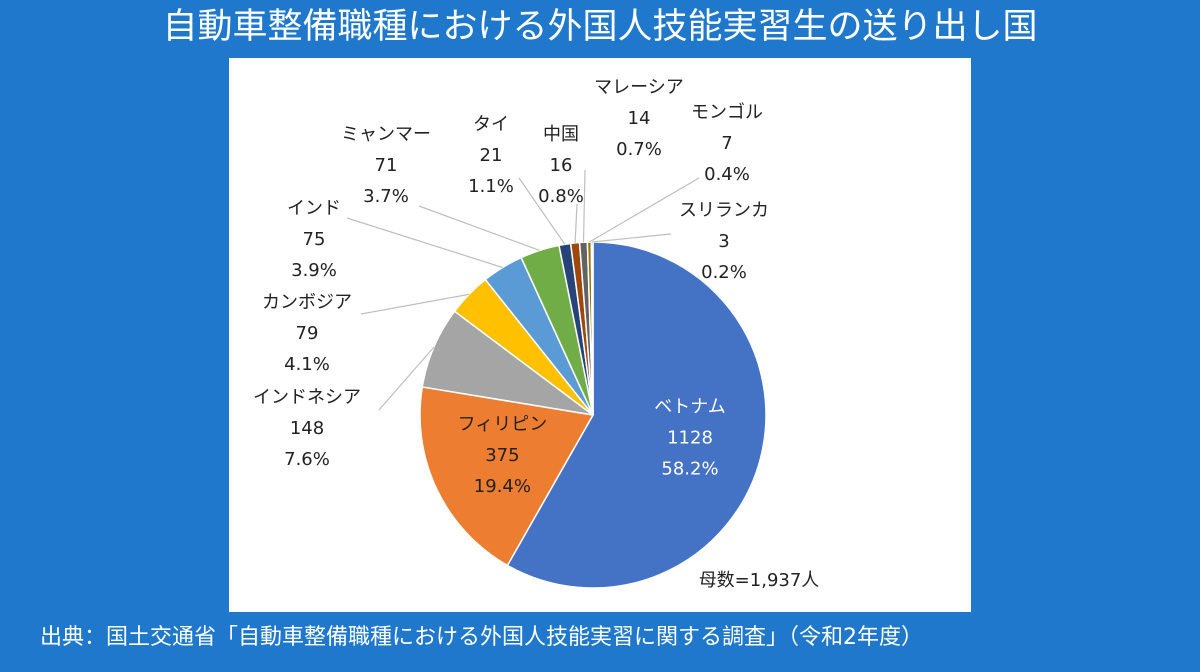  I want to click on slice-label-pct: 3.9%, so click(314, 270).